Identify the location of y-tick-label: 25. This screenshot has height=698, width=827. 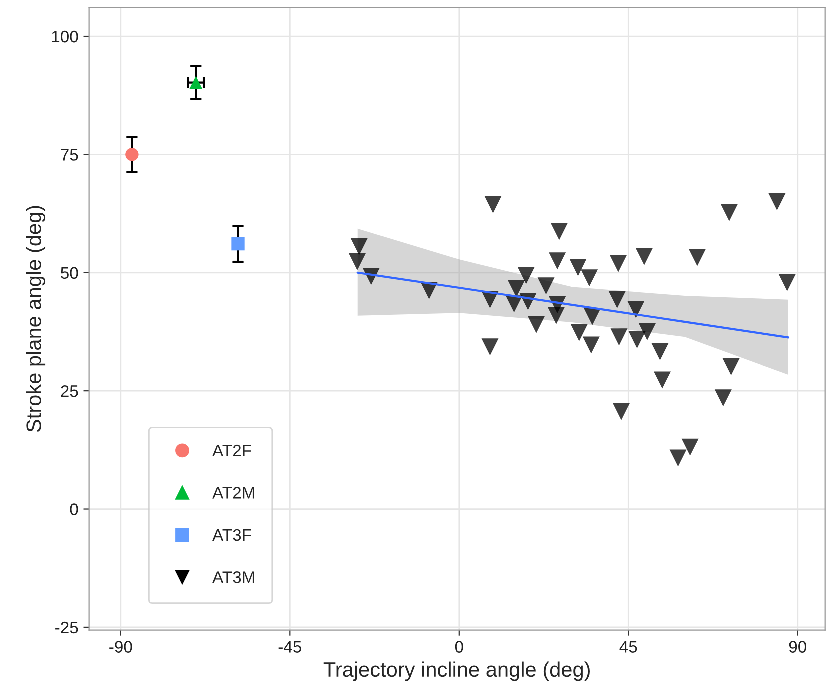
(69, 391).